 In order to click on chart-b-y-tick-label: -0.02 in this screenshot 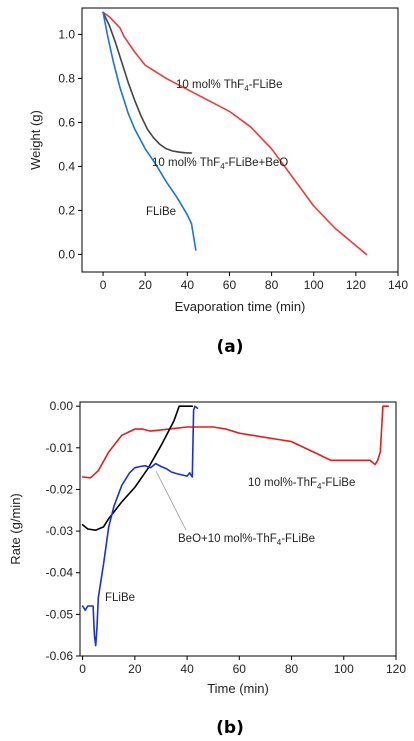, I will do `click(60, 489)`.